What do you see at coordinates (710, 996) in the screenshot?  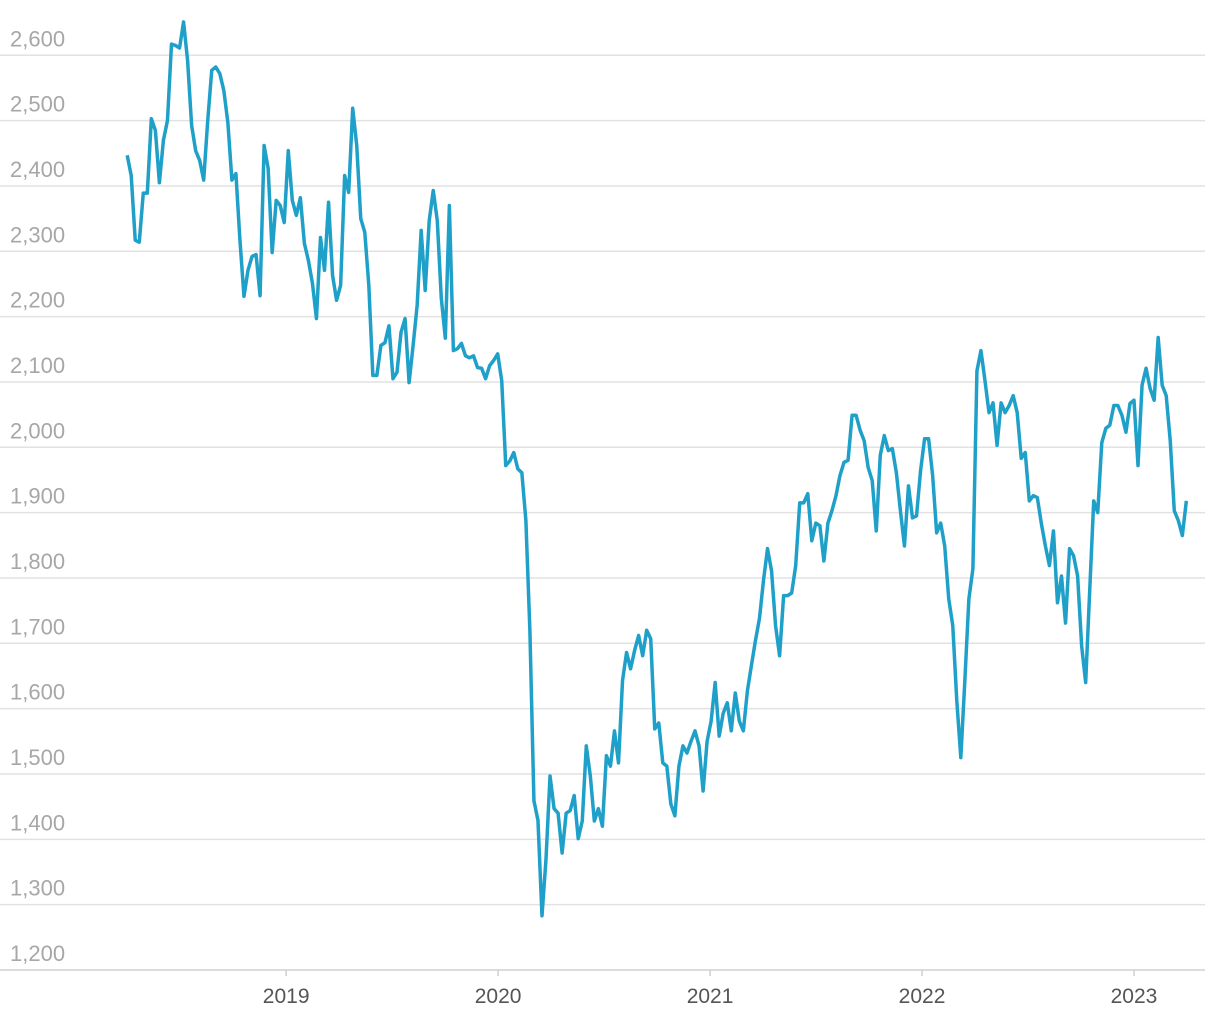 I see `x-tick-label: 2021` at bounding box center [710, 996].